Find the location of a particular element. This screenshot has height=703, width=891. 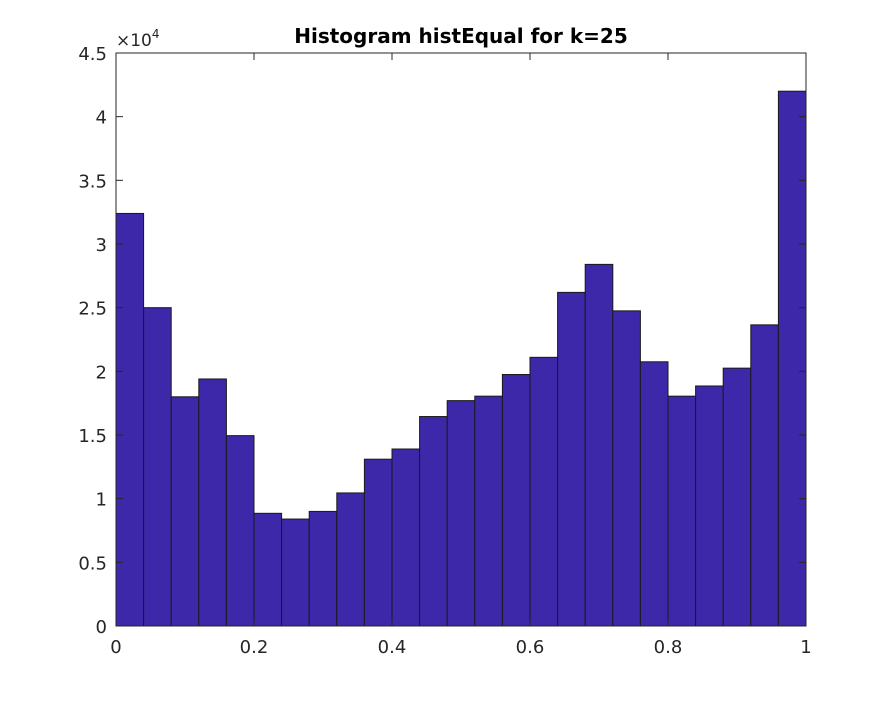

y-tick-label-9: 4.5 is located at coordinates (92, 54).